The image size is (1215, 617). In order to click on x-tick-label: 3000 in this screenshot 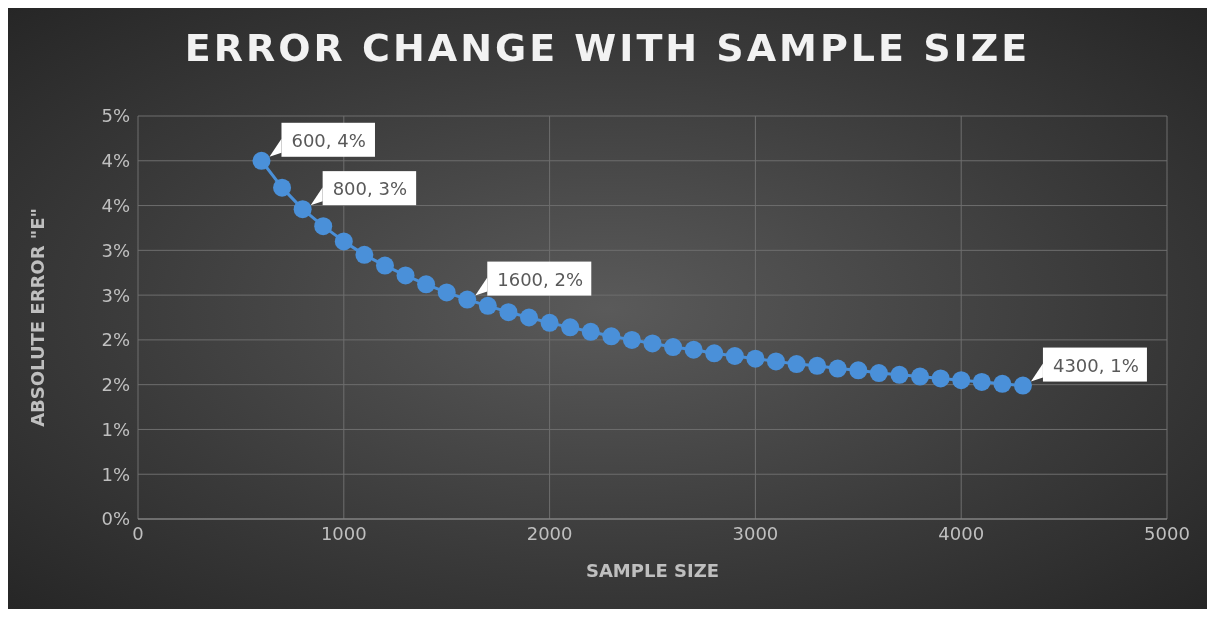, I will do `click(755, 533)`.